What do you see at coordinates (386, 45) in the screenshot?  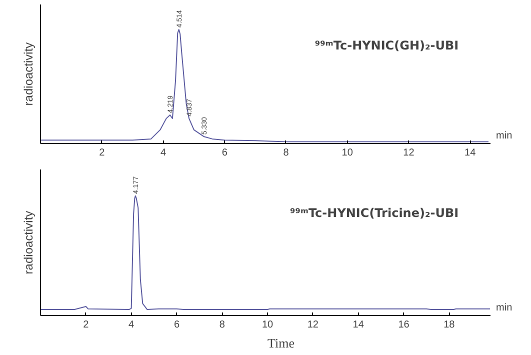 I see `text: ⁹⁹ᵐTc-HYNIC(GH)₂-UBI` at bounding box center [386, 45].